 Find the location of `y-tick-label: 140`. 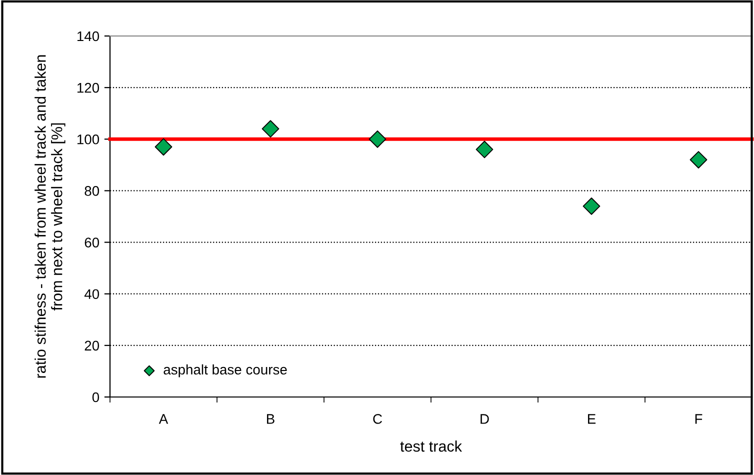

y-tick-label: 140 is located at coordinates (88, 36).